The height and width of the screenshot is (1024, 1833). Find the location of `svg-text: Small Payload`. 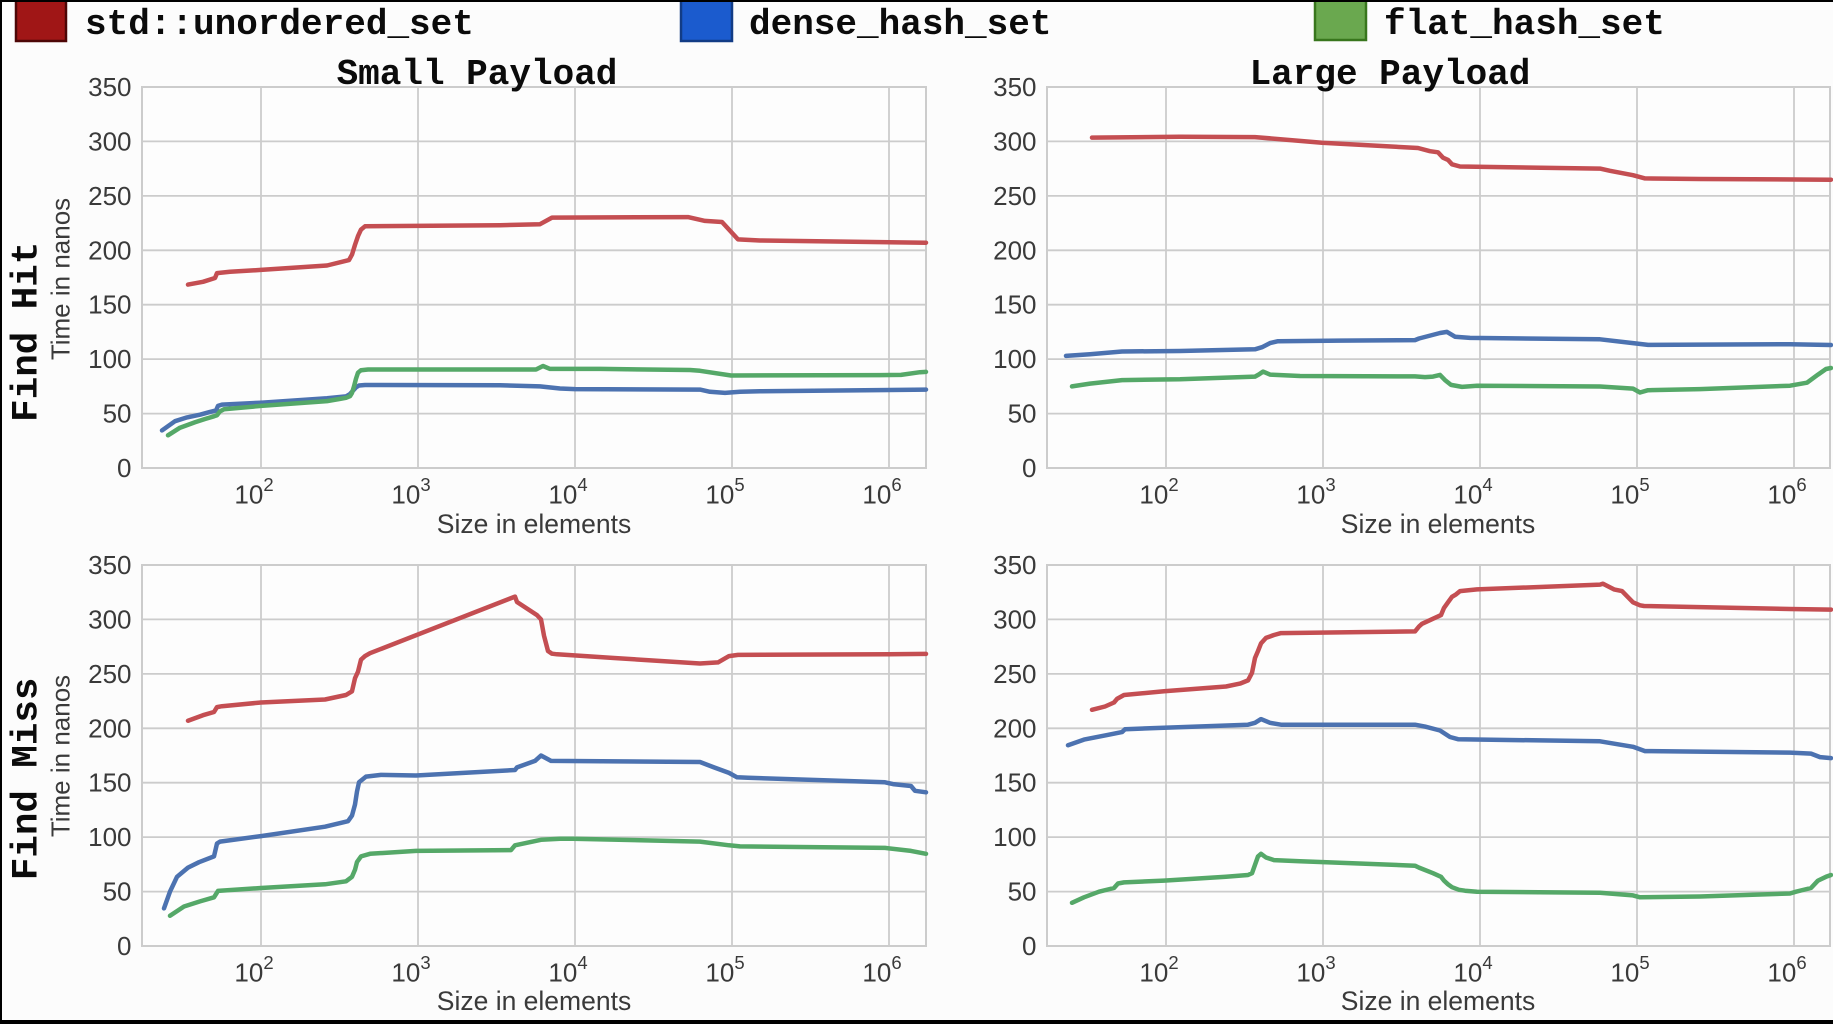

svg-text: Small Payload is located at coordinates (477, 74).